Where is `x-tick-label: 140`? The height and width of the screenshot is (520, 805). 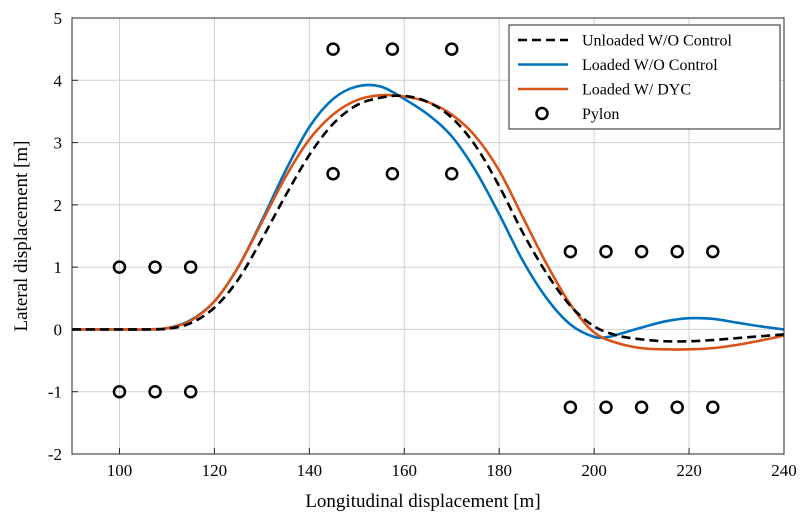 x-tick-label: 140 is located at coordinates (310, 470).